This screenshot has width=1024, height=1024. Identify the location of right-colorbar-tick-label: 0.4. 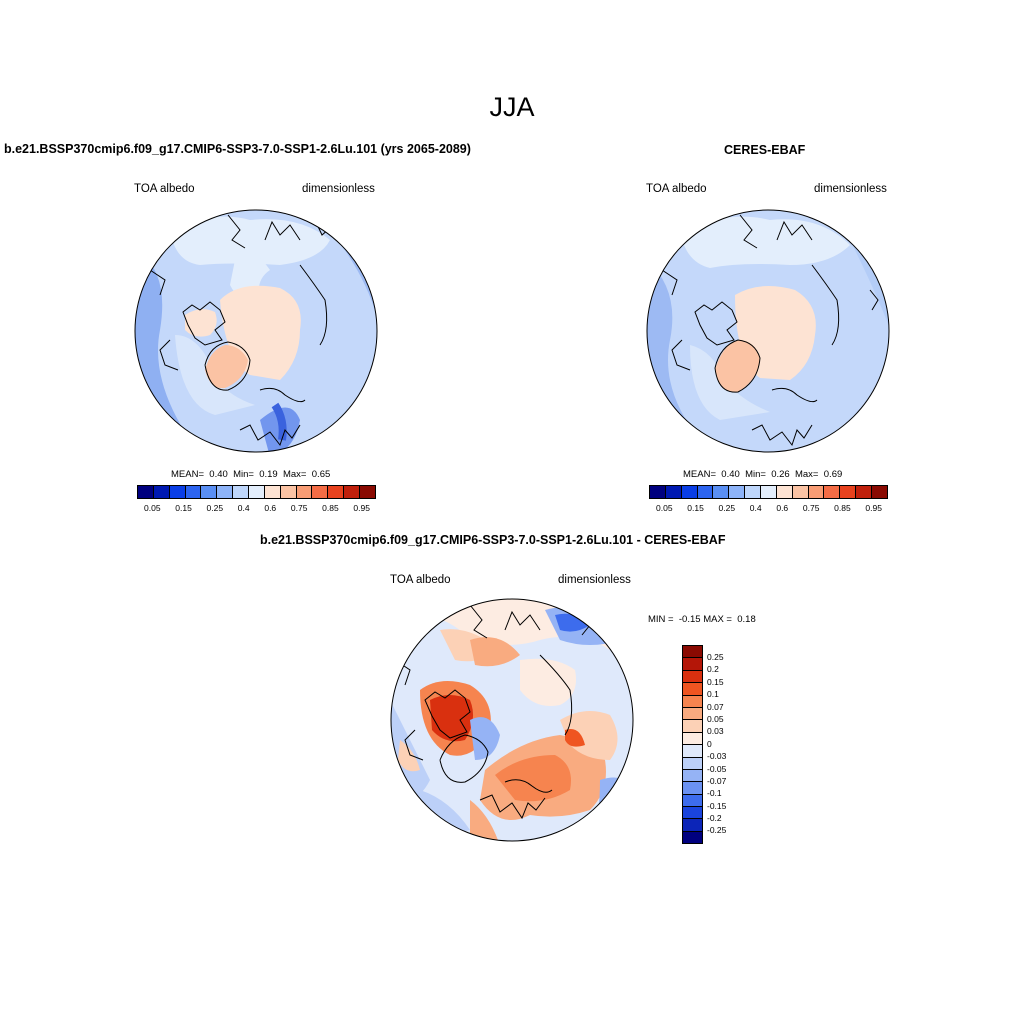
(755, 508).